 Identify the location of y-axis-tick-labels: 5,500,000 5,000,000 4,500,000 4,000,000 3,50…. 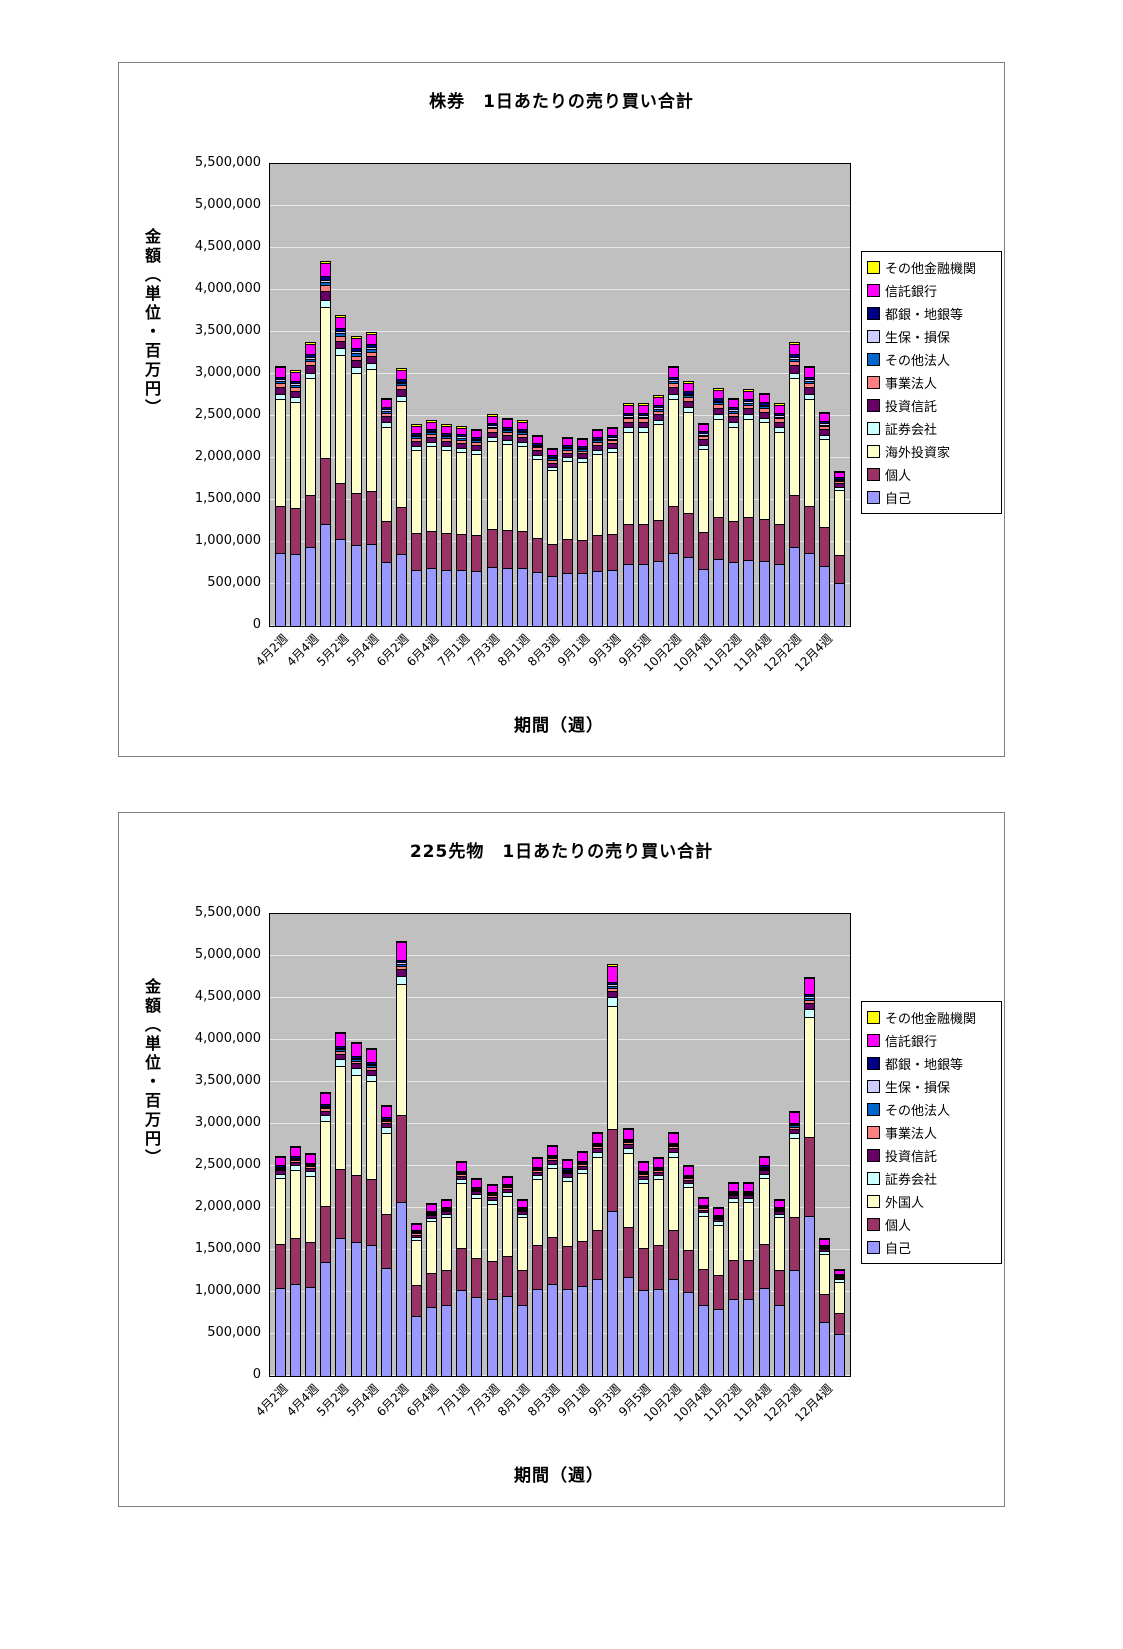
(190, 1159).